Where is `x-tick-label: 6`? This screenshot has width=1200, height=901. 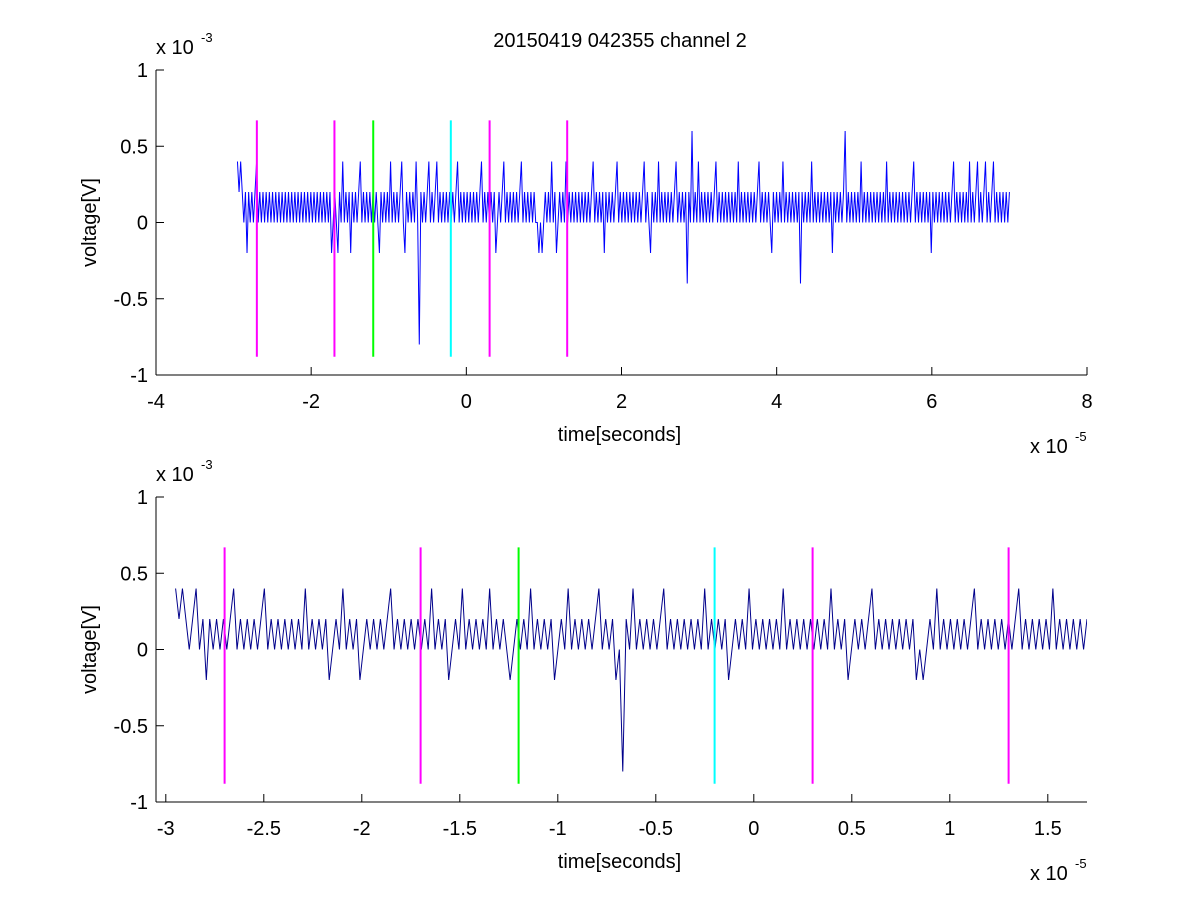 x-tick-label: 6 is located at coordinates (931, 402).